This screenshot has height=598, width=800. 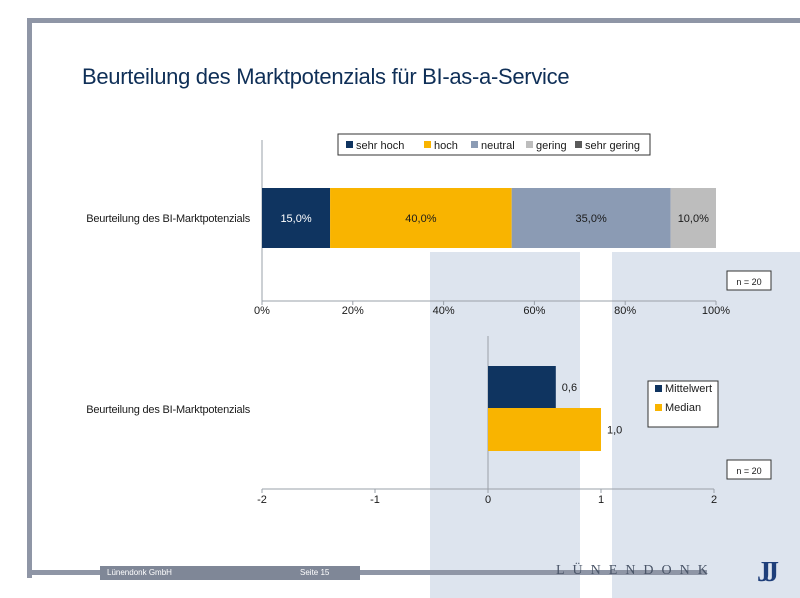 I want to click on chart1-data-label: 10,0%, so click(x=693, y=219).